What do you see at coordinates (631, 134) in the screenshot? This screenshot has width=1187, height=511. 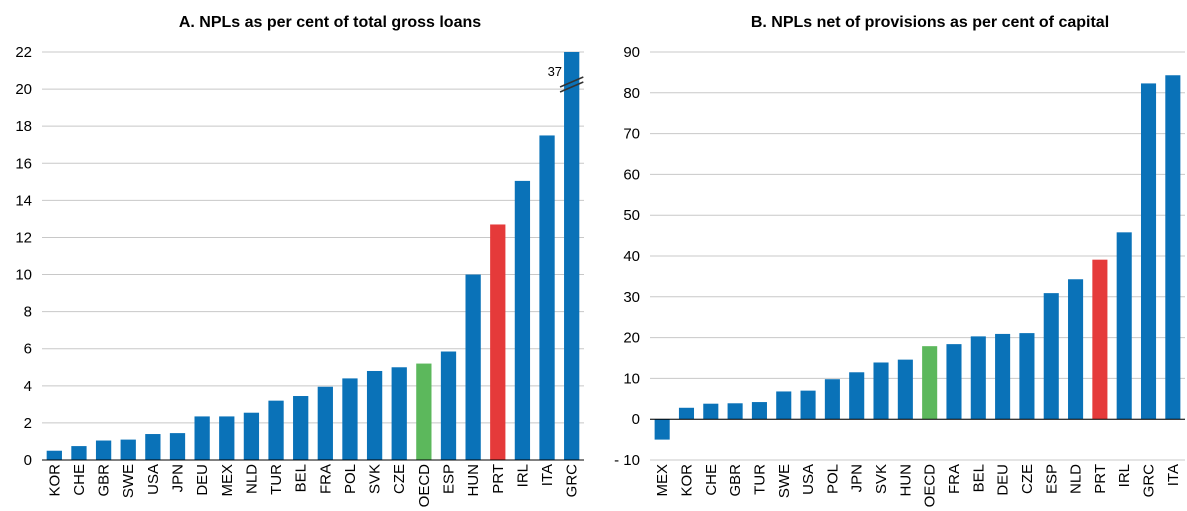 I see `y-tick-label: 70` at bounding box center [631, 134].